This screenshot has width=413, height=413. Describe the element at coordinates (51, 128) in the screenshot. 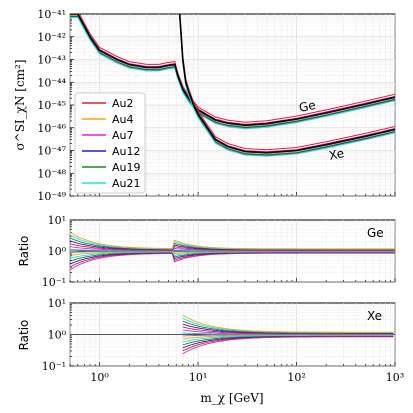

I see `main-y-tick-label: 10⁻⁴⁶` at that location.